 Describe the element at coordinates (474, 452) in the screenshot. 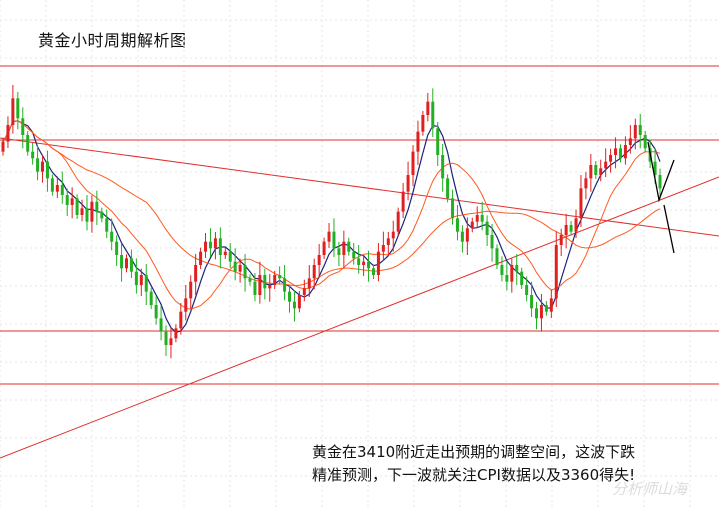

I see `analysis-note-line1: 黄金在3410附近走出预期的调整空间，这波下跌` at that location.